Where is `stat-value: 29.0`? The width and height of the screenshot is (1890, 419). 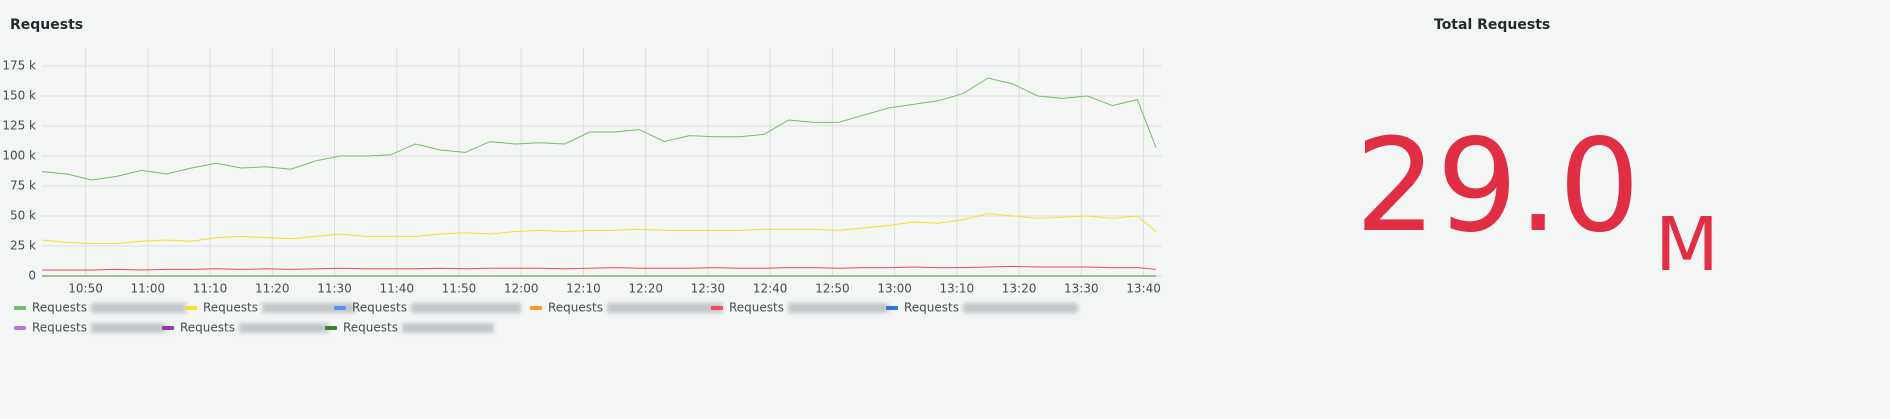
stat-value: 29.0 is located at coordinates (1497, 186).